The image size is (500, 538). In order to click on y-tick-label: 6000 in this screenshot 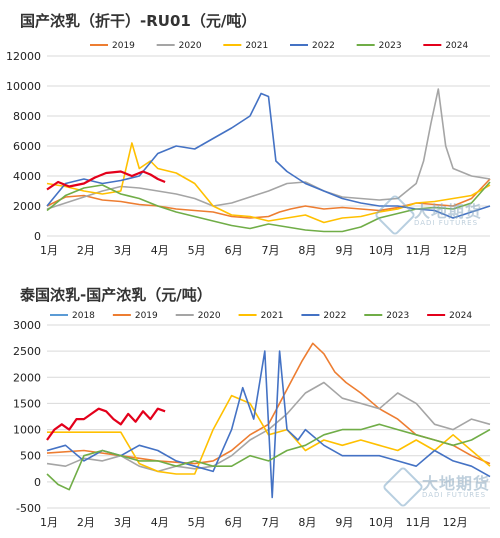, I will do `click(27, 146)`.